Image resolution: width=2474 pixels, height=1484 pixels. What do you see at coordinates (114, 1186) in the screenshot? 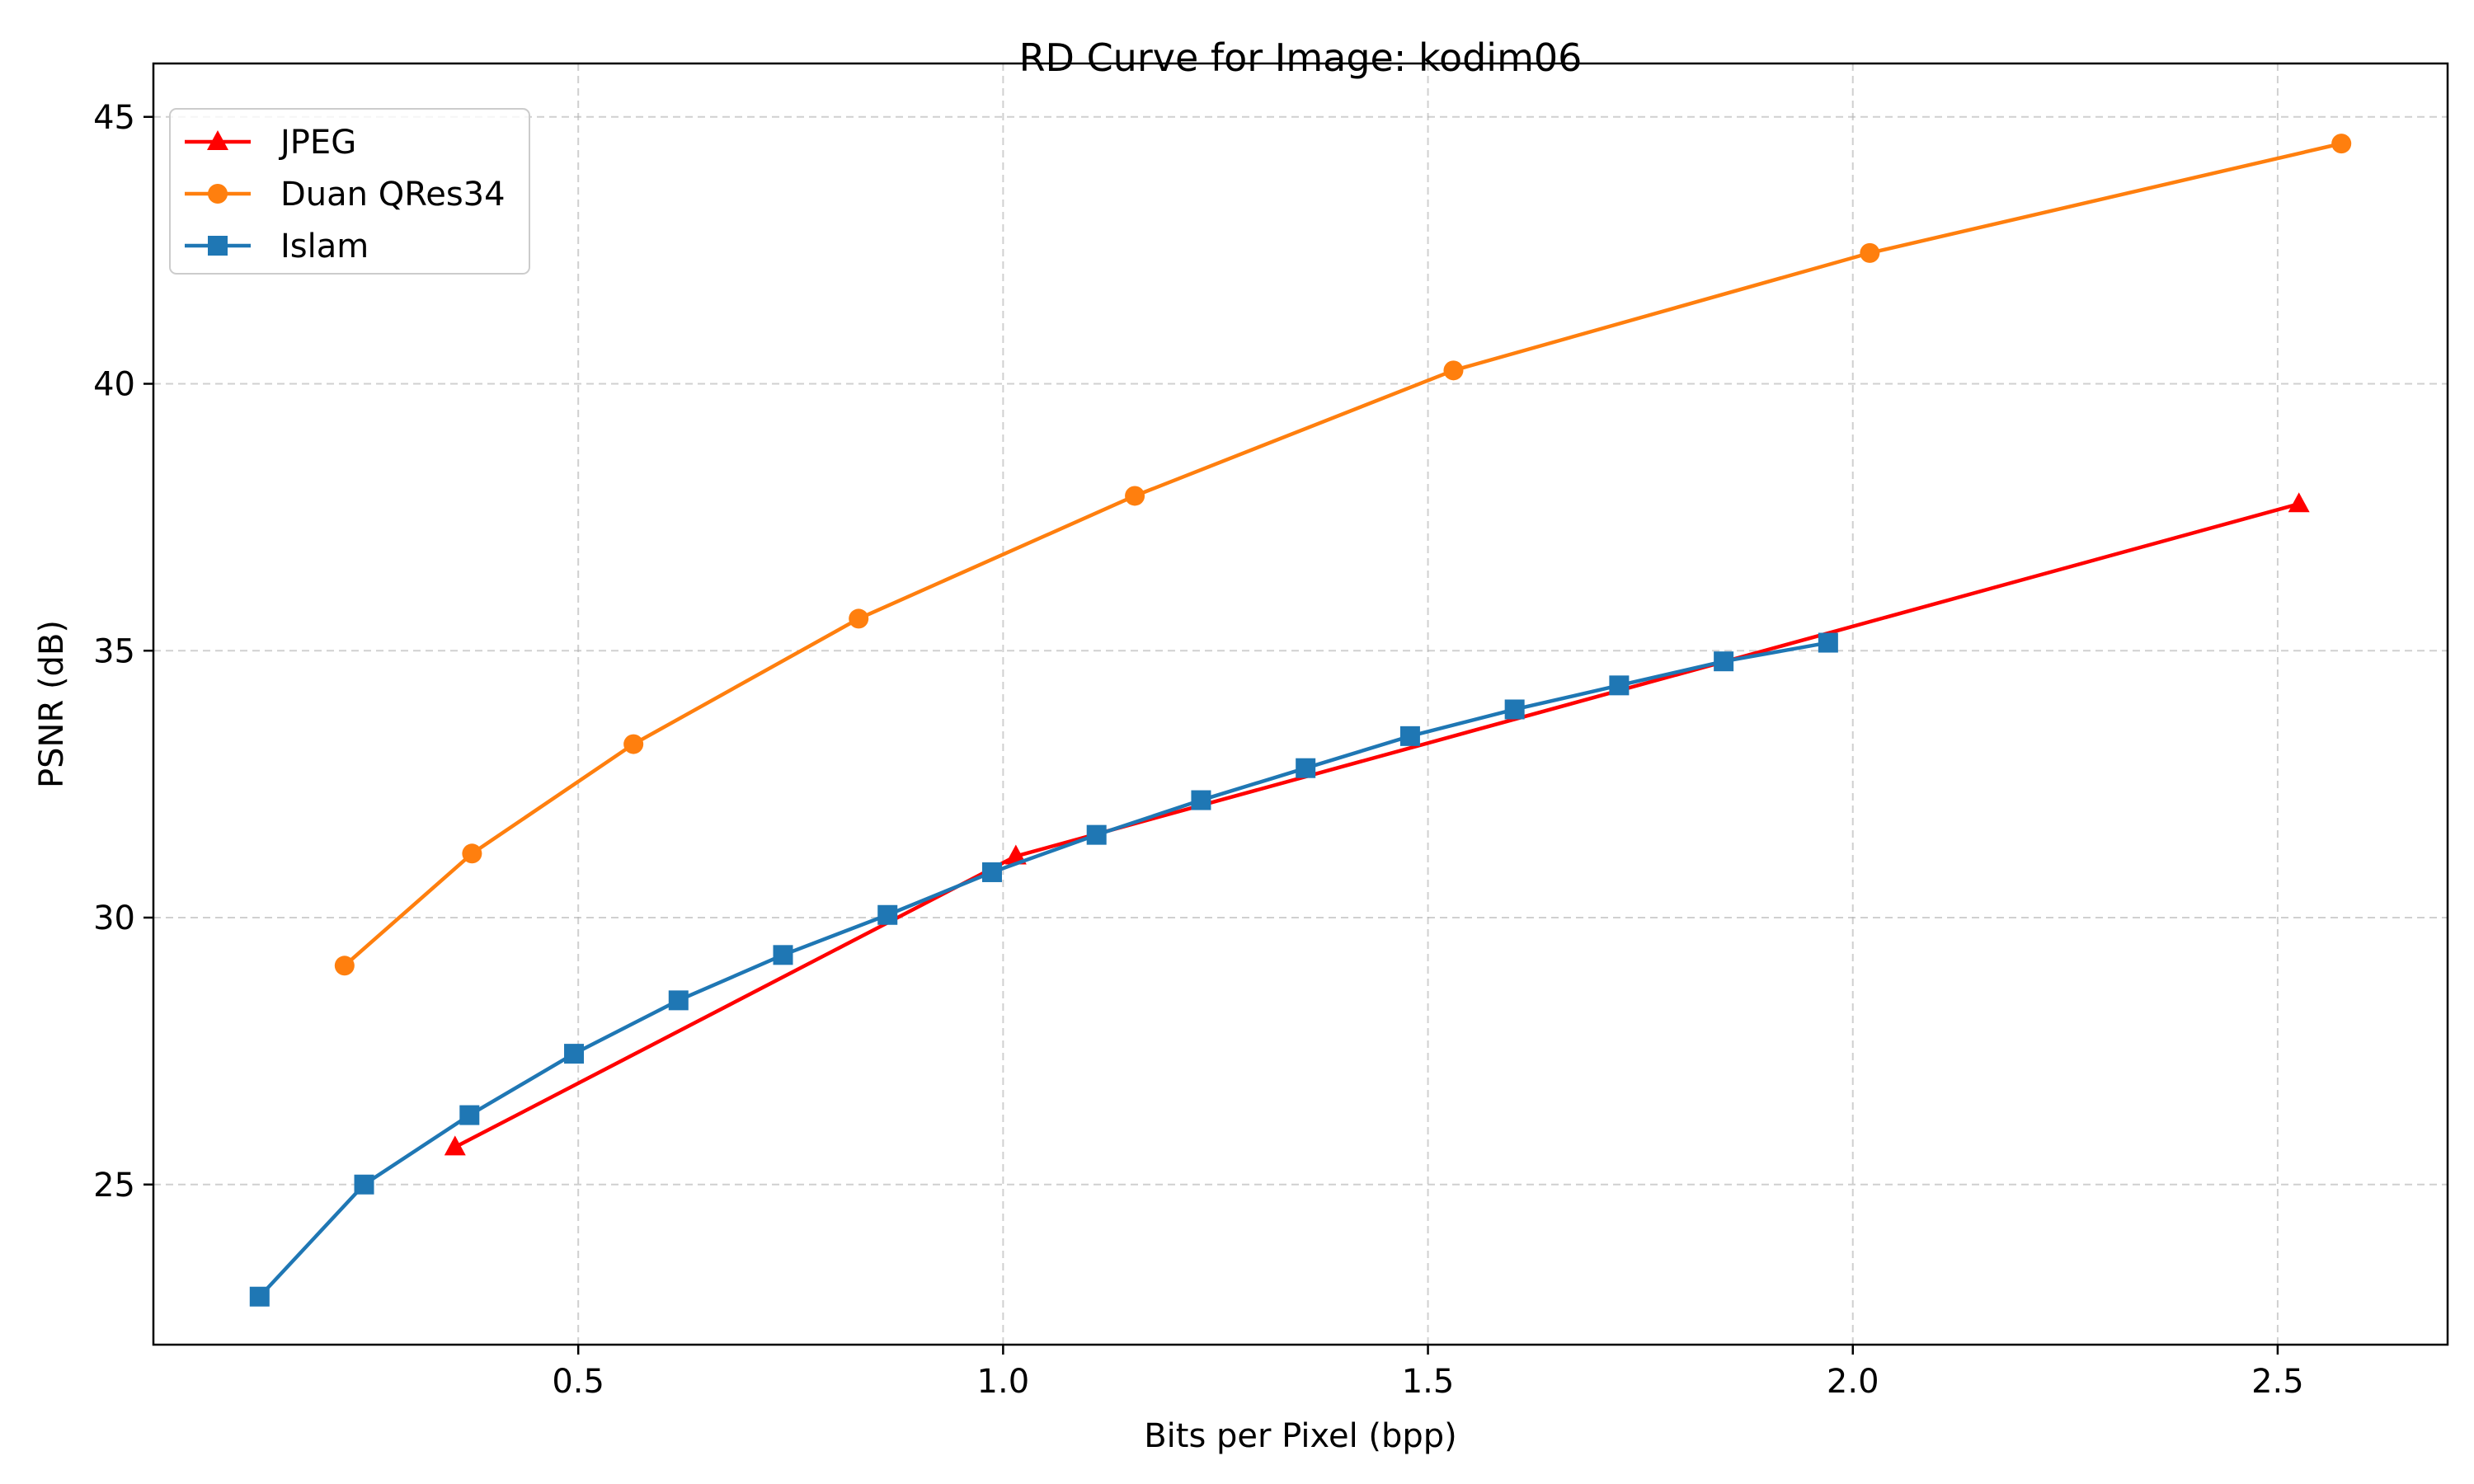
I see `y-tick-label: 25` at bounding box center [114, 1186].